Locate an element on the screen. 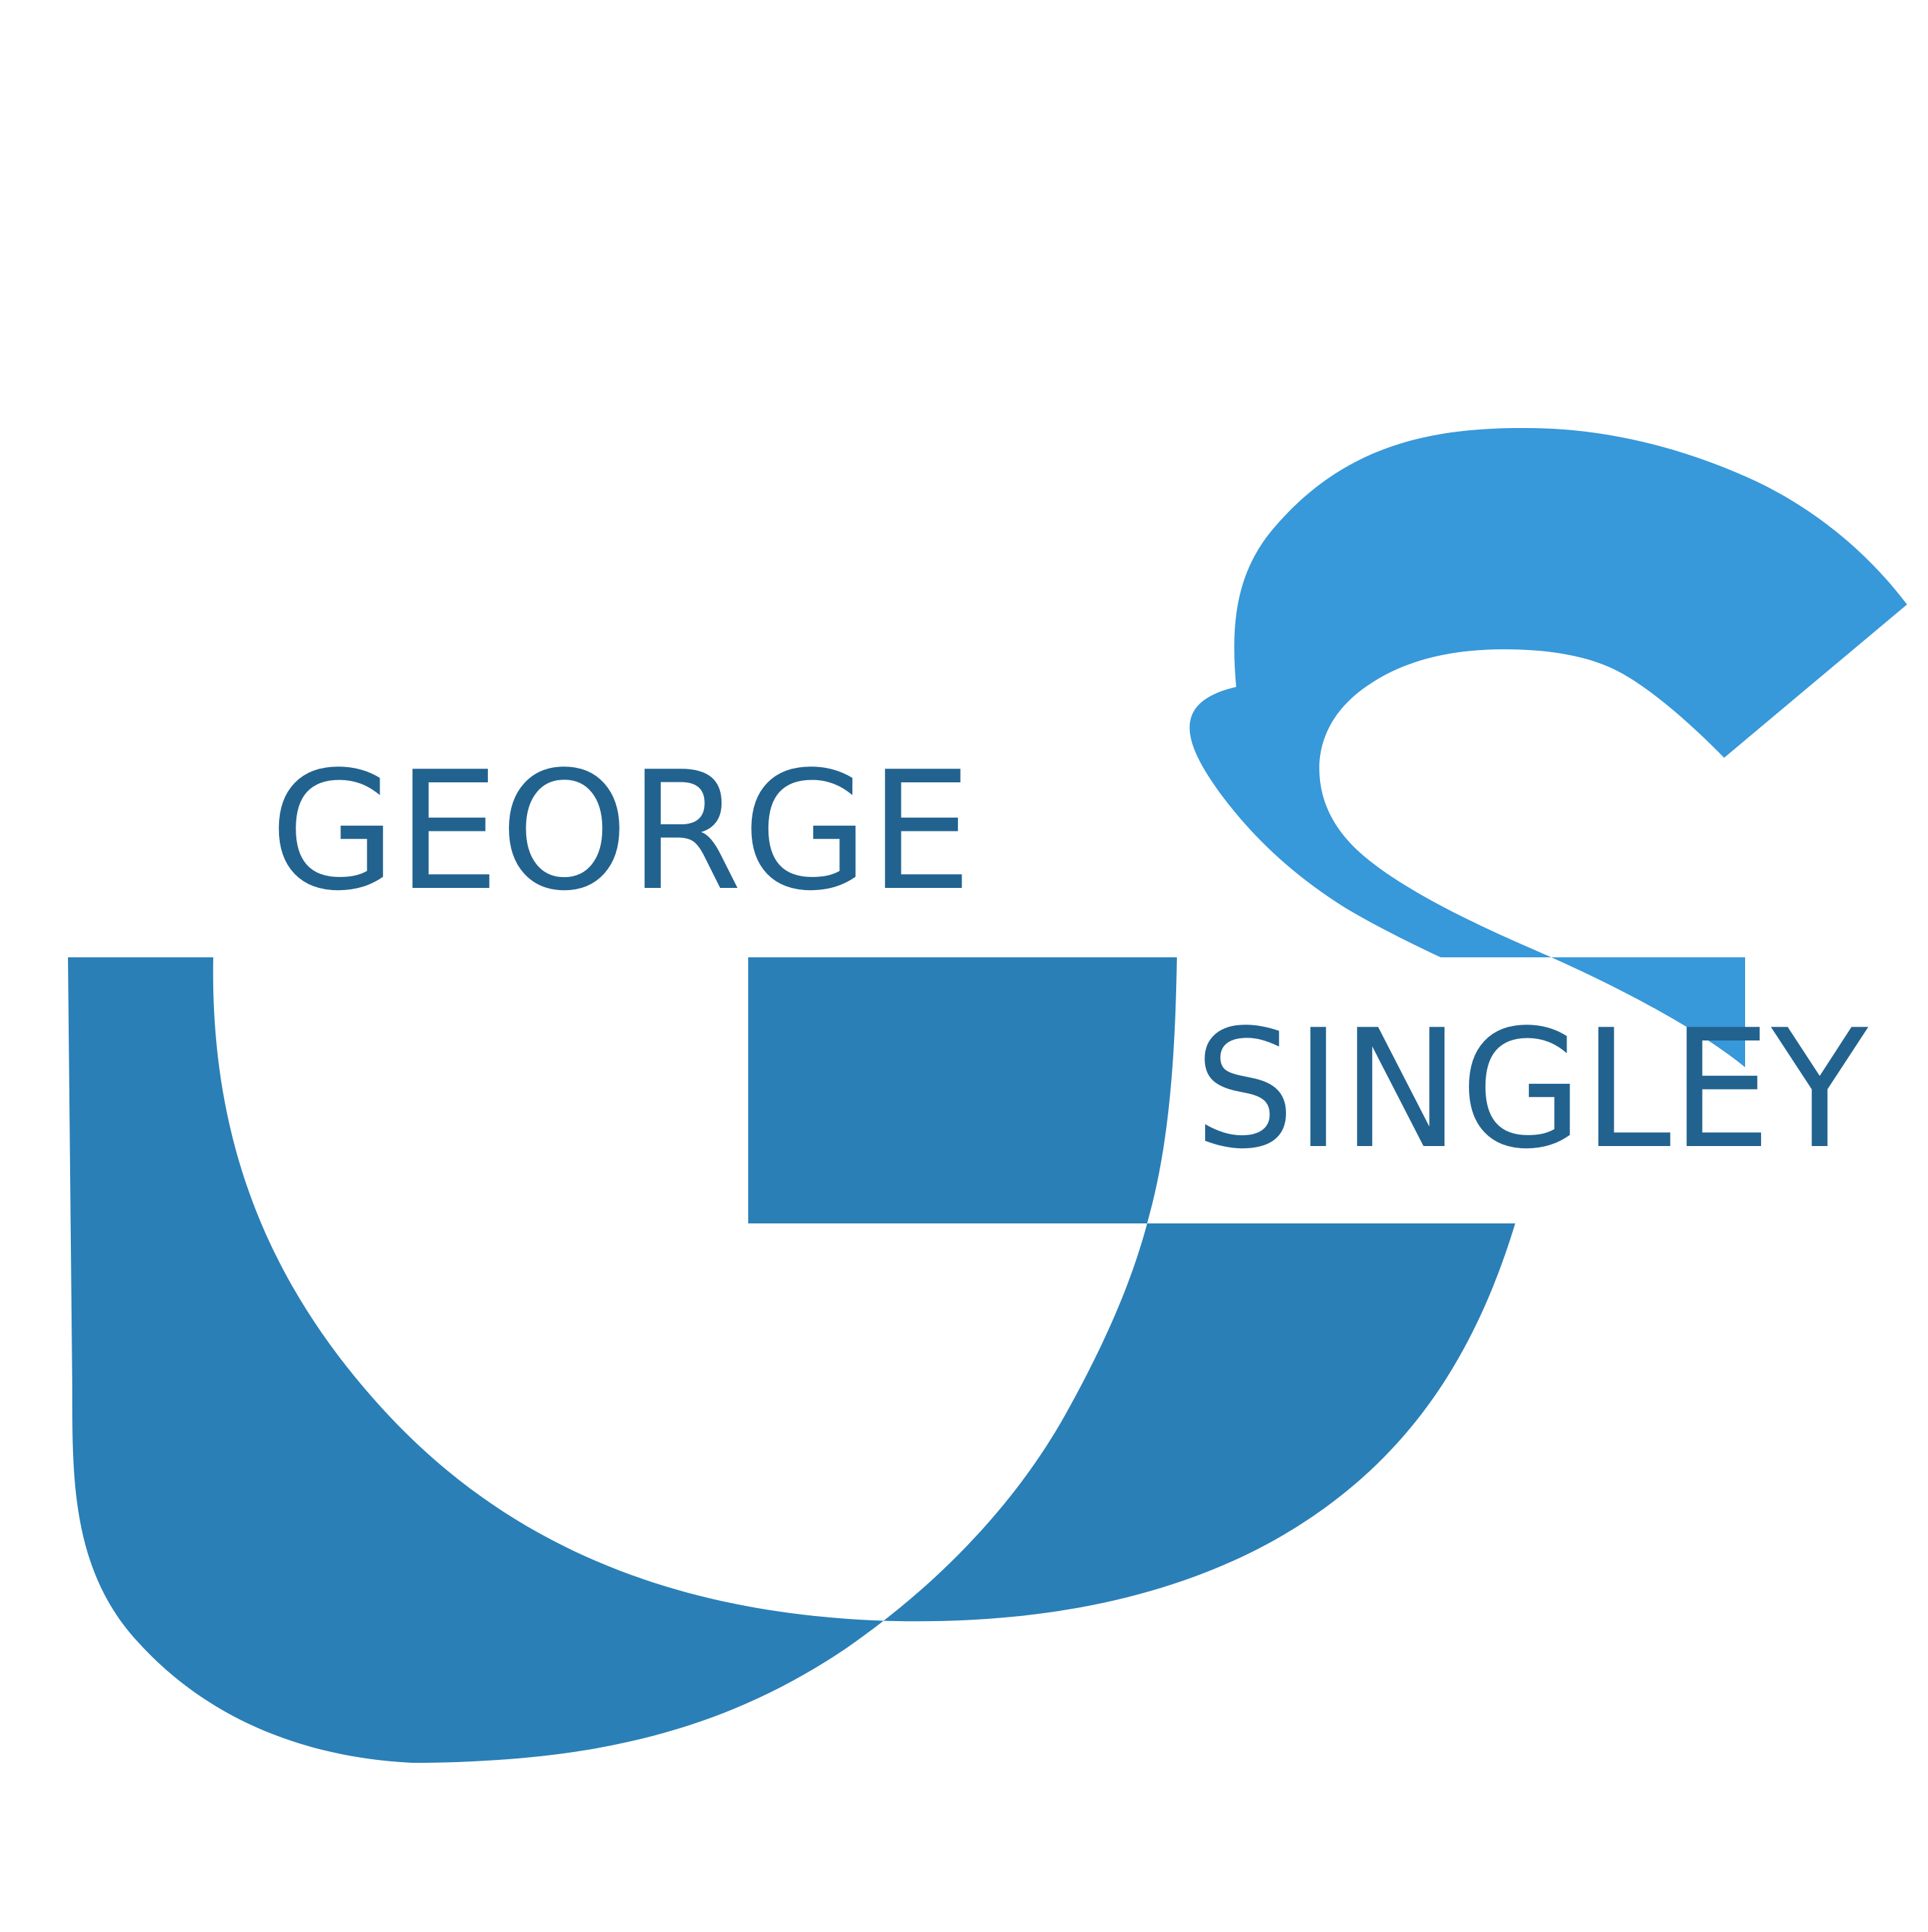  monogram-s-shape is located at coordinates (1548, 747).